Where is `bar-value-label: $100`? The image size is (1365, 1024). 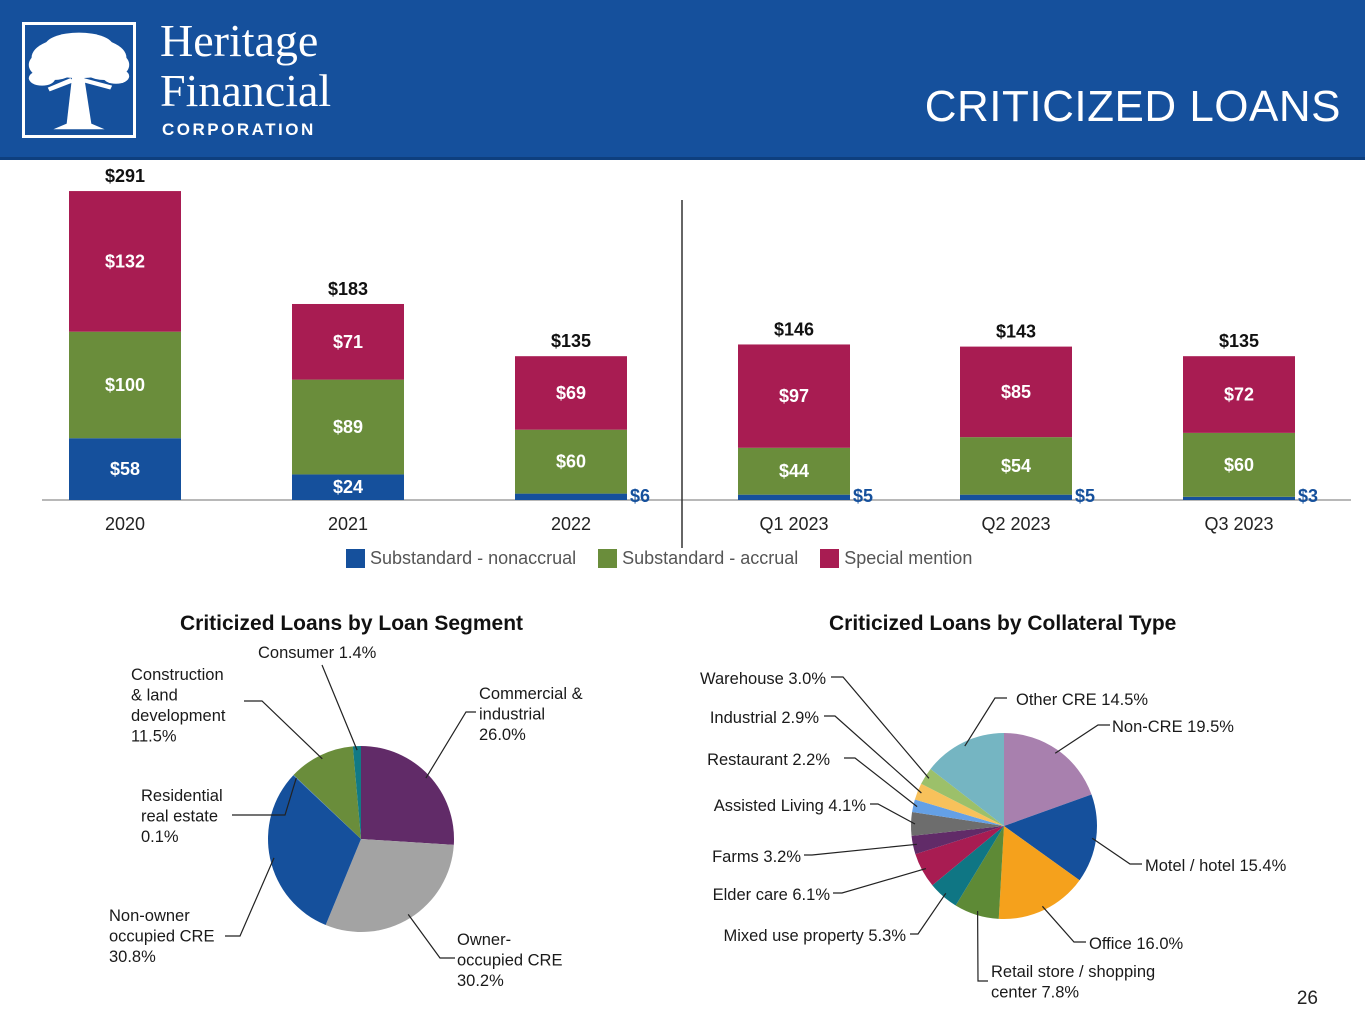 bar-value-label: $100 is located at coordinates (125, 385).